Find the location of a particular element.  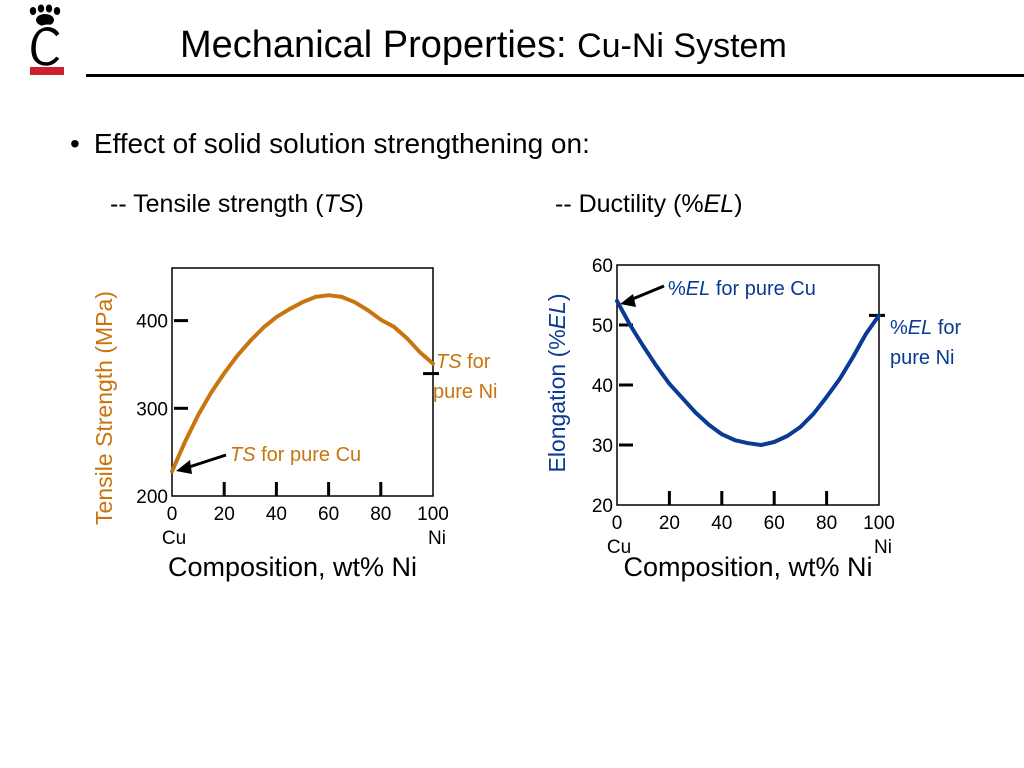

subhead-el-prefix: -- Ductility (% is located at coordinates (629, 204).